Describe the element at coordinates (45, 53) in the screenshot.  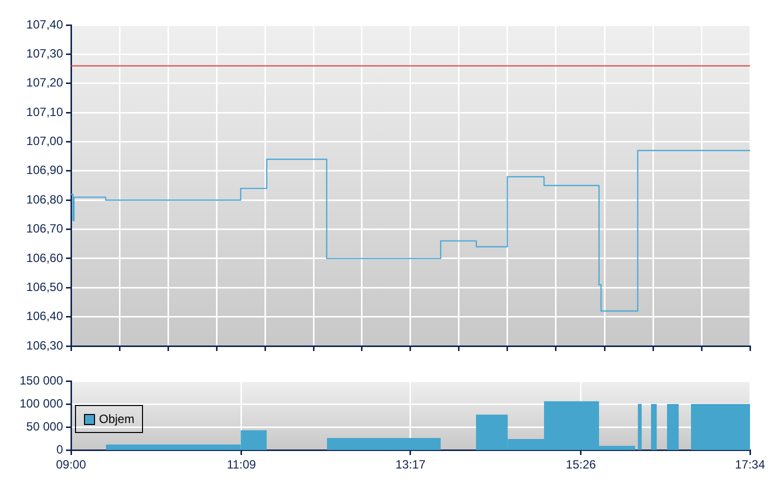
I see `y-tick-label: 107,30` at that location.